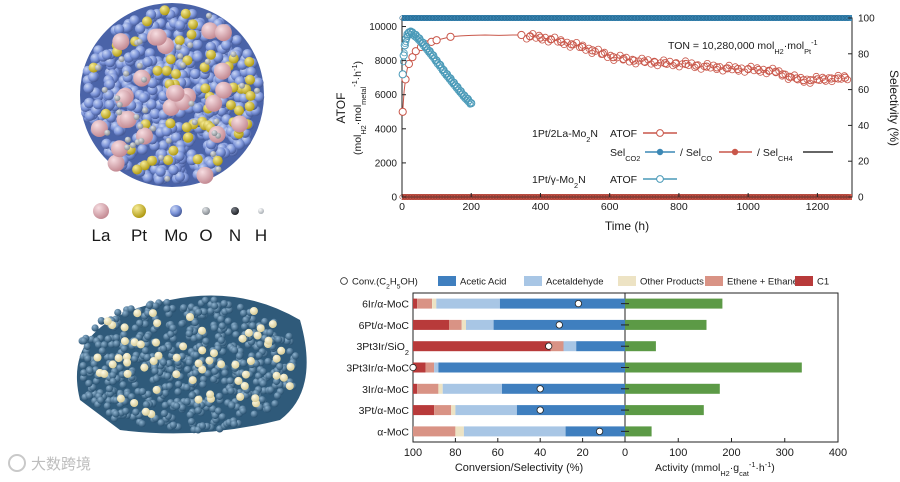 The image size is (900, 482). Describe the element at coordinates (443, 410) in the screenshot. I see `selectivity-segment-ethene-ethane` at that location.